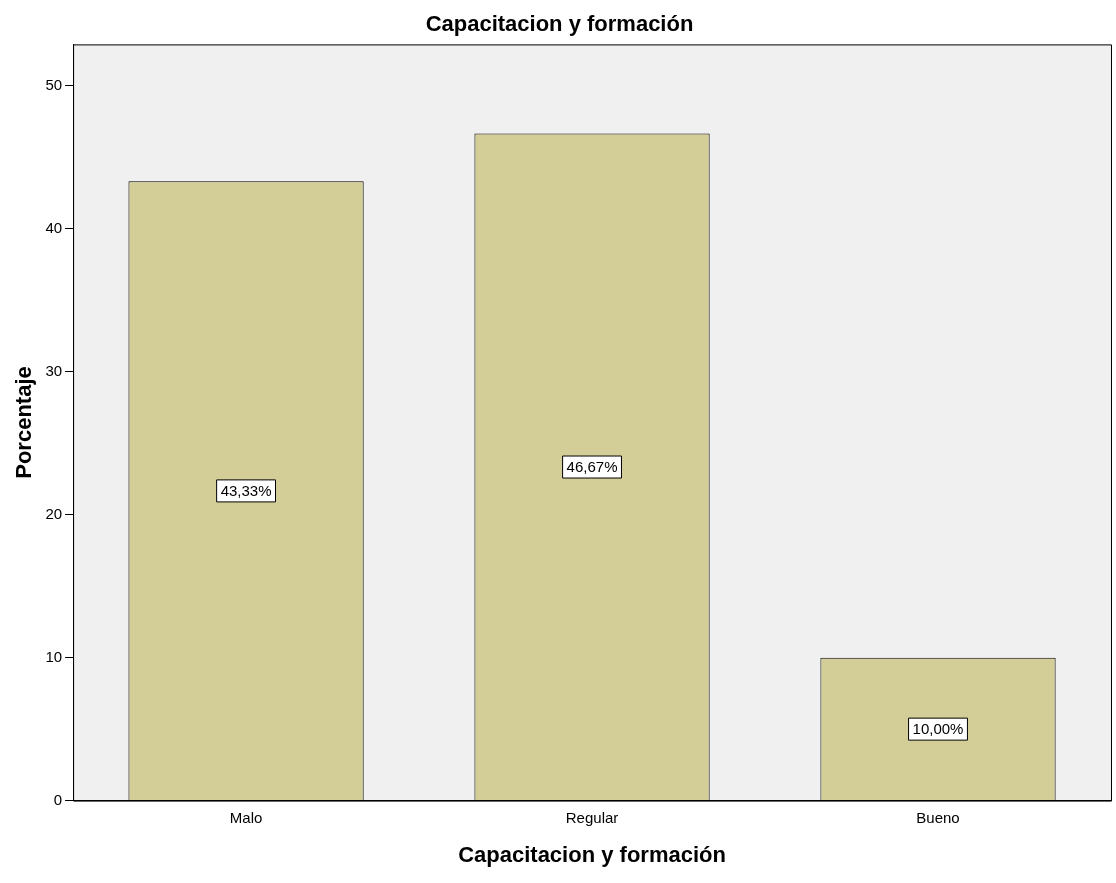 This screenshot has height=883, width=1116. Describe the element at coordinates (58, 799) in the screenshot. I see `y-tick-label: 0` at that location.